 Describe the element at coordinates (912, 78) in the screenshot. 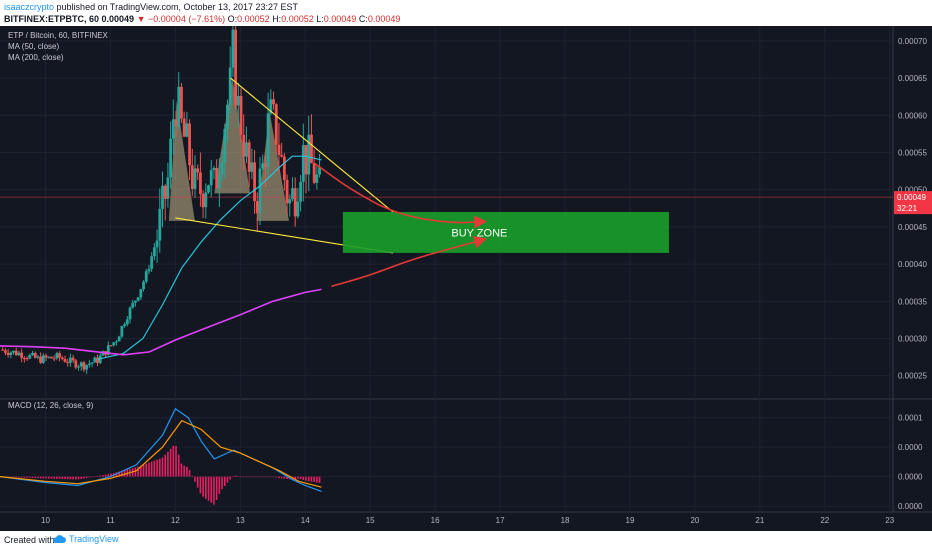

I see `y-tick-label: 0.00065` at that location.